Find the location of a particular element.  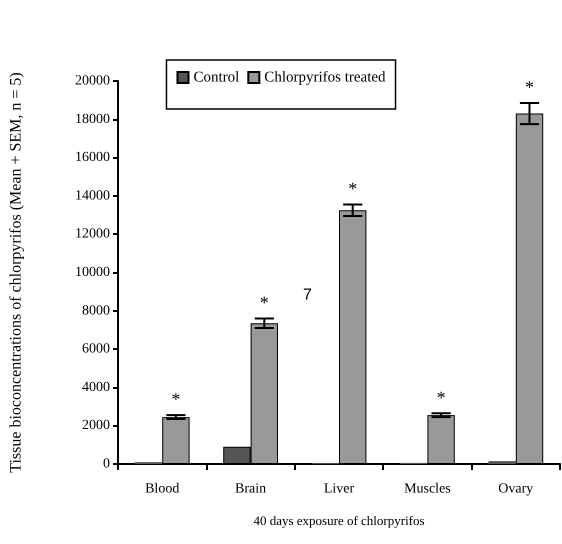

legend-label: Control is located at coordinates (216, 78).